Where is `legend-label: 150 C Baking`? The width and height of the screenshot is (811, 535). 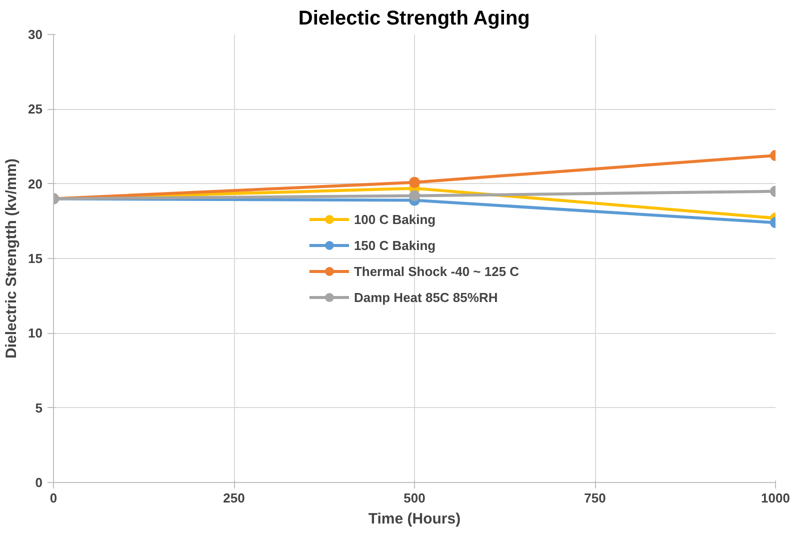 legend-label: 150 C Baking is located at coordinates (395, 245).